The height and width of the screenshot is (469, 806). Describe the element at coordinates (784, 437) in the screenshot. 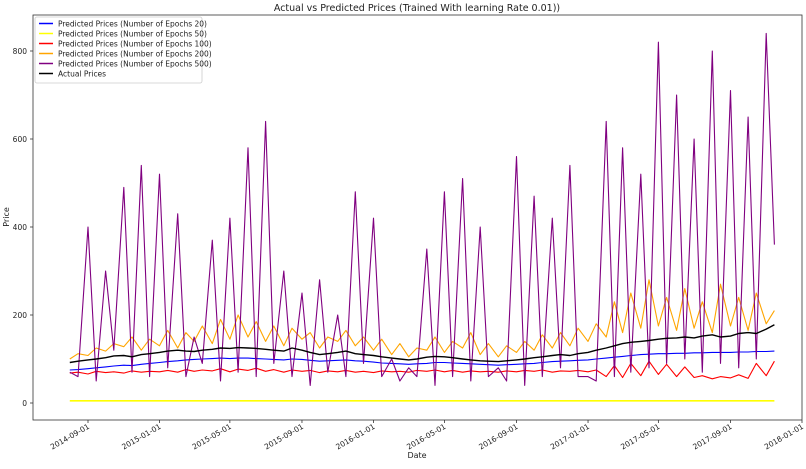

I see `x-tick-label: 2018-01-01` at that location.